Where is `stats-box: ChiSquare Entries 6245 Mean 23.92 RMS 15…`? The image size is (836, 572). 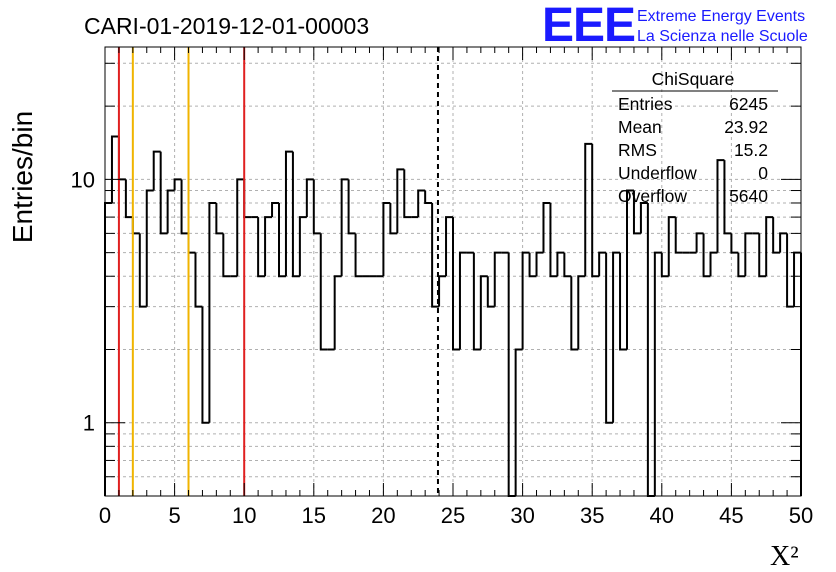
stats-box: ChiSquare Entries 6245 Mean 23.92 RMS 15… is located at coordinates (695, 137).